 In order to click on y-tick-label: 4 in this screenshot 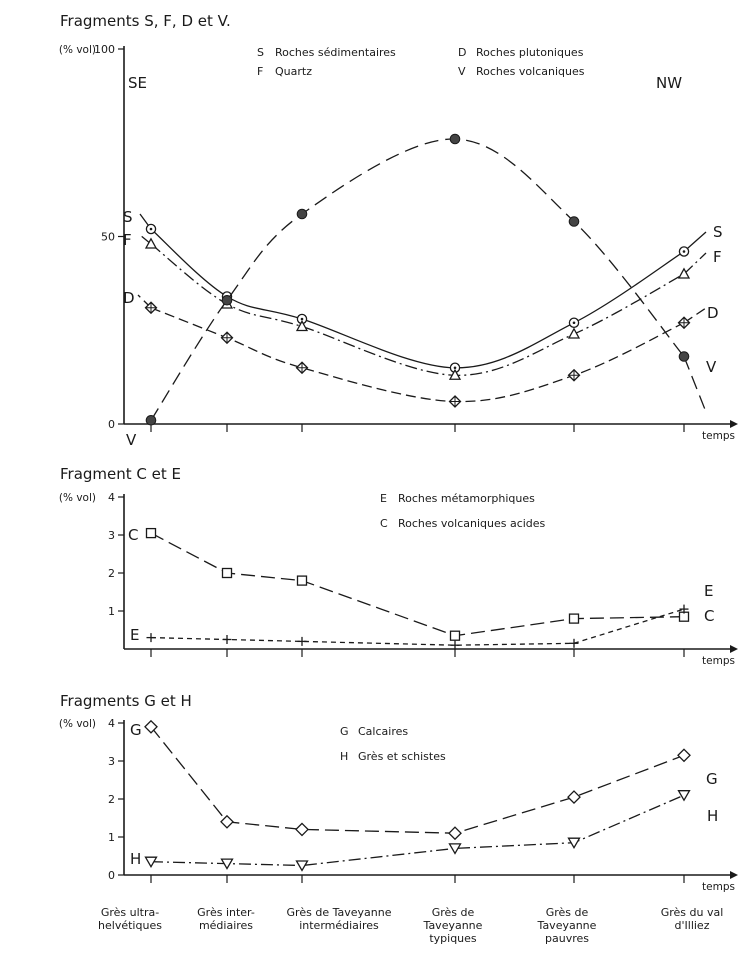, I will do `click(111, 497)`.